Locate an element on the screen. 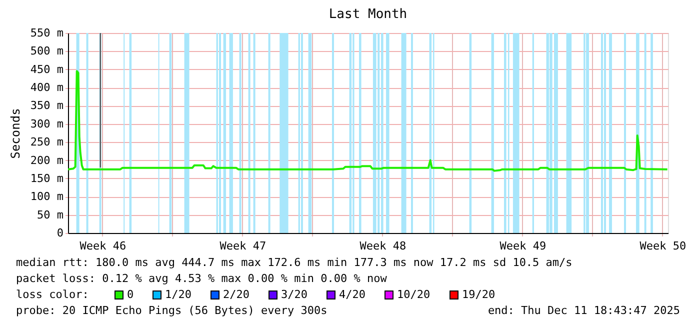 This screenshot has height=321, width=697. legend-label: 2/20 is located at coordinates (236, 294).